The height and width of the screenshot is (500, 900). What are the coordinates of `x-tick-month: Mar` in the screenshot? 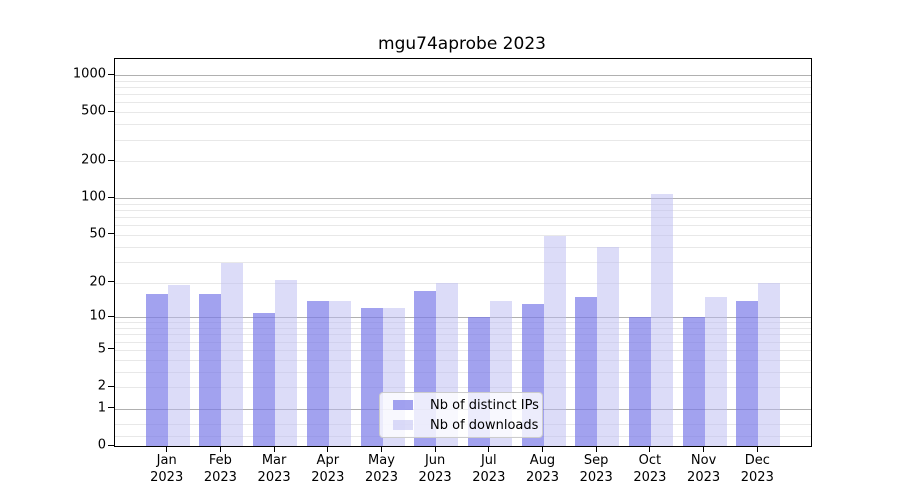 It's located at (274, 460).